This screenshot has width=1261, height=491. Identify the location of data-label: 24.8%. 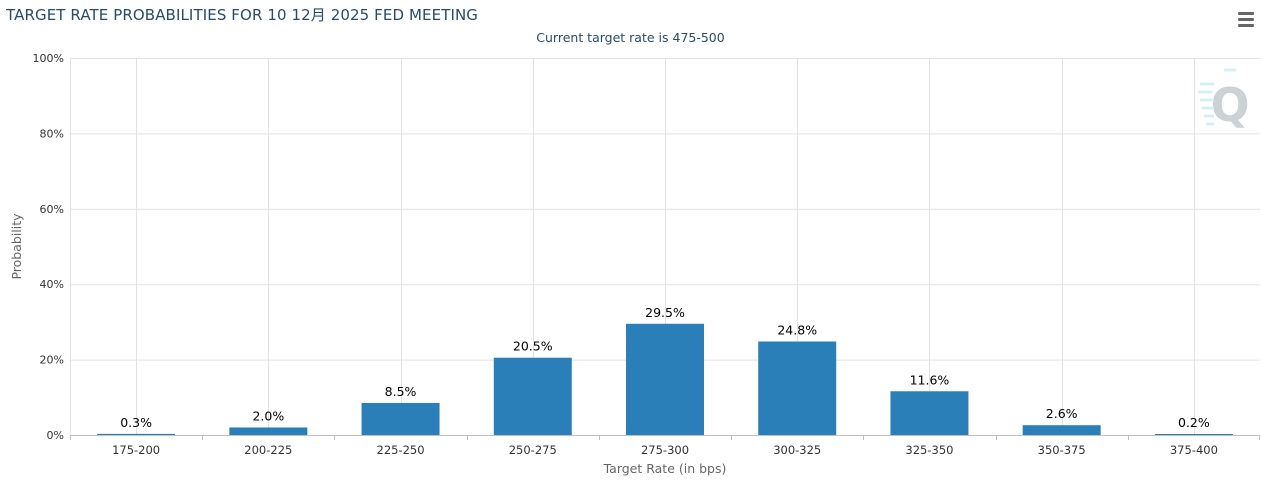
(797, 330).